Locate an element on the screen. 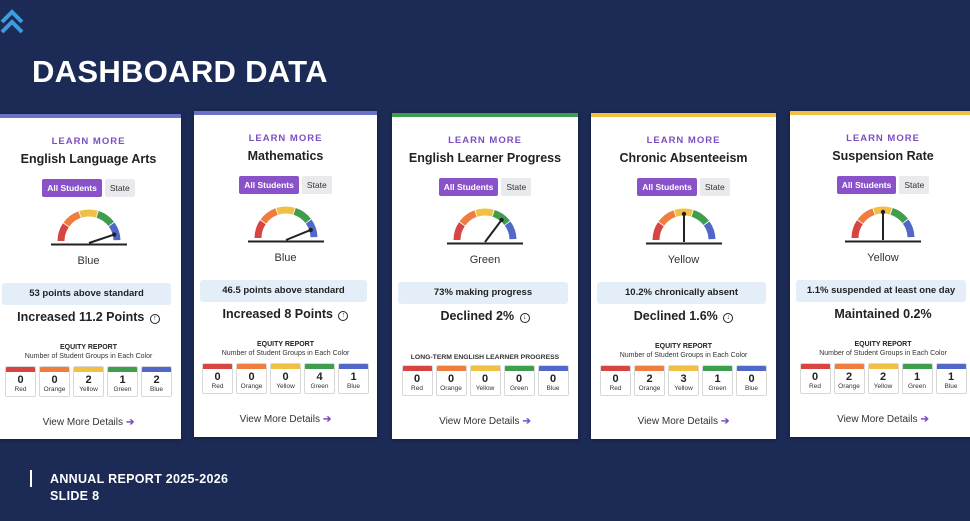 The image size is (970, 521). equity-color-row: 0 Red 2 Orange 3 Yellow 1 Green 0 Blue is located at coordinates (683, 380).